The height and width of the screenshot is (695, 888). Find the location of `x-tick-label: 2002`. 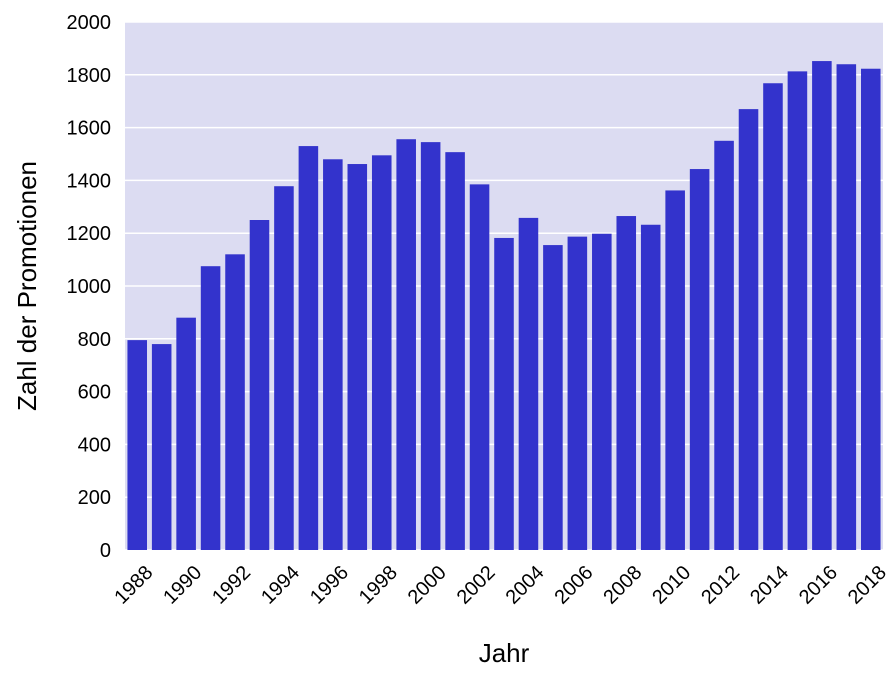

x-tick-label: 2002 is located at coordinates (476, 585).